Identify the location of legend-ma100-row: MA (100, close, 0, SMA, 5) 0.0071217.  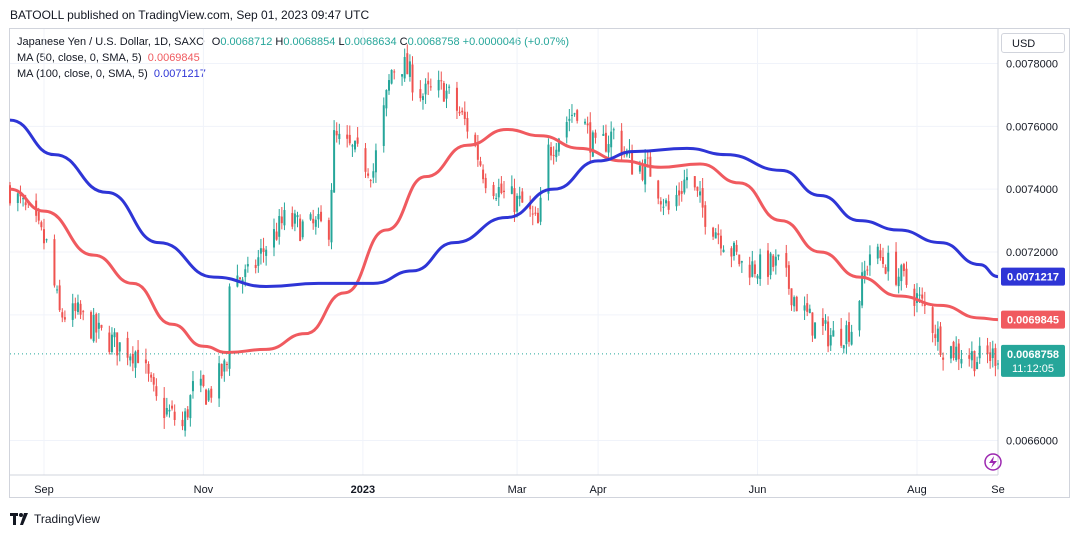
(111, 74).